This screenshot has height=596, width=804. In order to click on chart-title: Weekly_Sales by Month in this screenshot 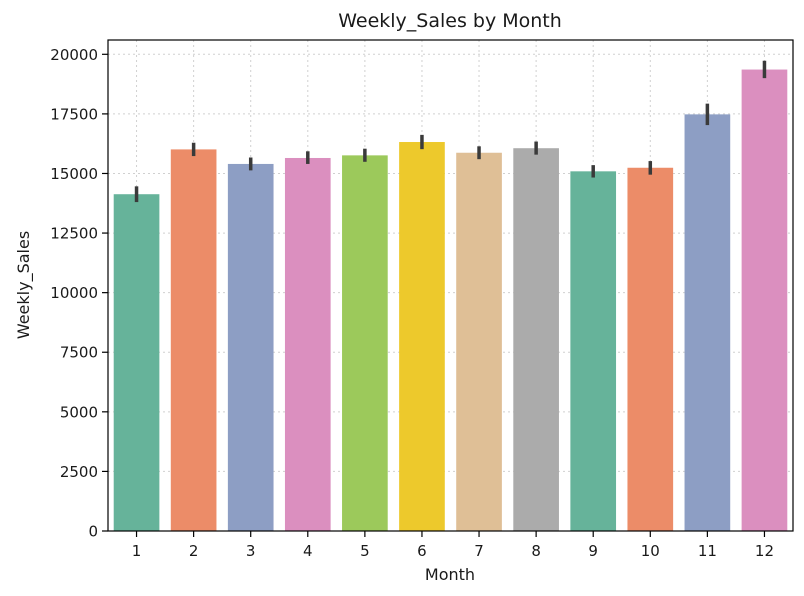, I will do `click(450, 21)`.